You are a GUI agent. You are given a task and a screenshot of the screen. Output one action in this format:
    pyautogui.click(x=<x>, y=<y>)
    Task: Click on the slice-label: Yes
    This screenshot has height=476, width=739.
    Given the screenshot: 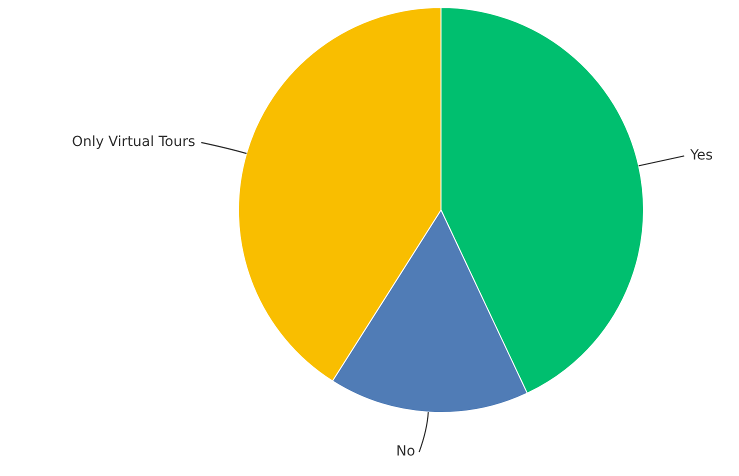 What is the action you would take?
    pyautogui.click(x=701, y=156)
    